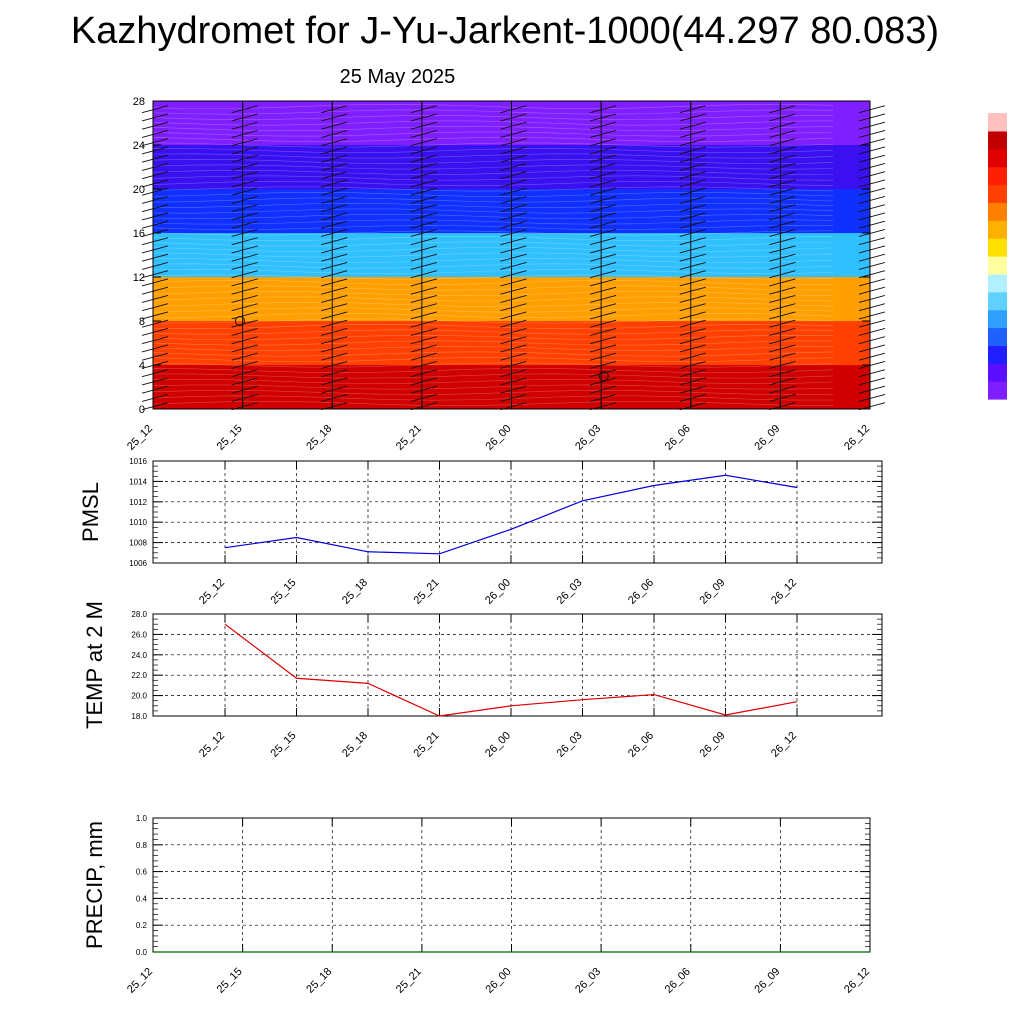 The height and width of the screenshot is (1024, 1024). What do you see at coordinates (142, 322) in the screenshot?
I see `y-tick-label: 8` at bounding box center [142, 322].